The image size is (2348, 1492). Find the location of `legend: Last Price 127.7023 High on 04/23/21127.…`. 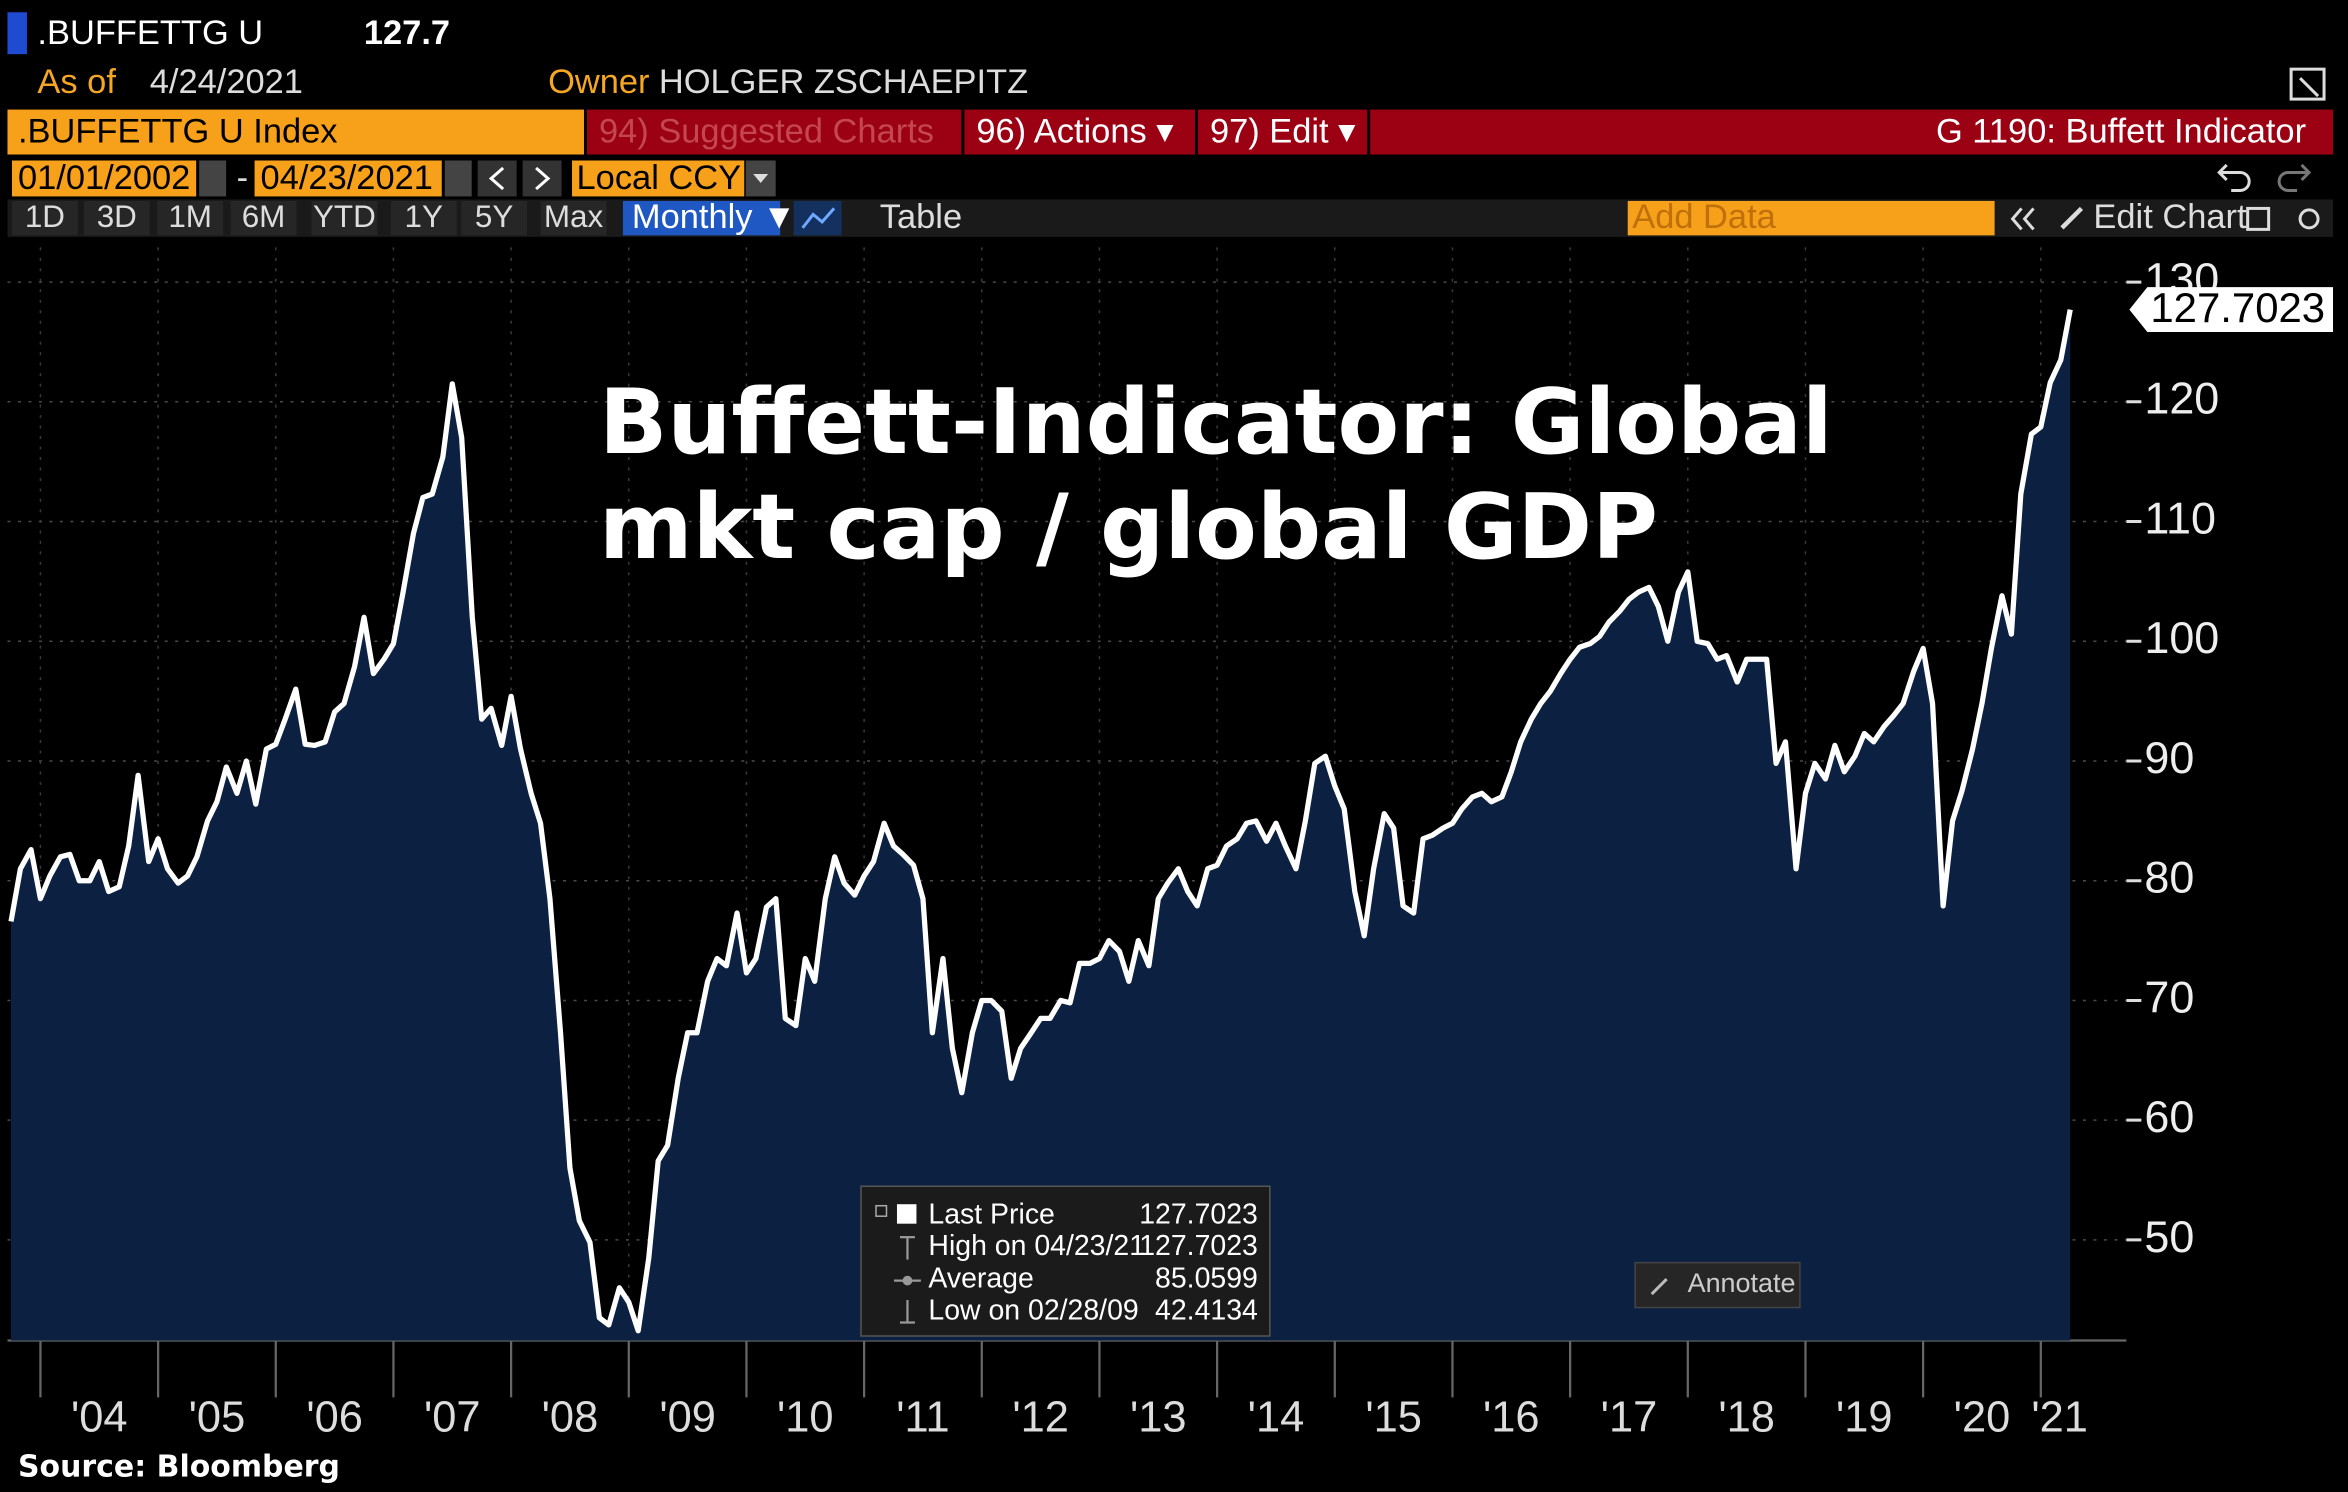

legend: Last Price 127.7023 High on 04/23/21127.… is located at coordinates (1065, 1261).